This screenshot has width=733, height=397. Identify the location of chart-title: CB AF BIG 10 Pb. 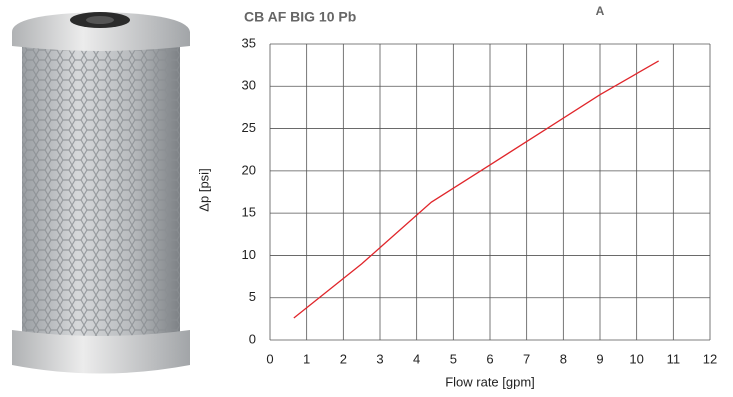
(300, 17).